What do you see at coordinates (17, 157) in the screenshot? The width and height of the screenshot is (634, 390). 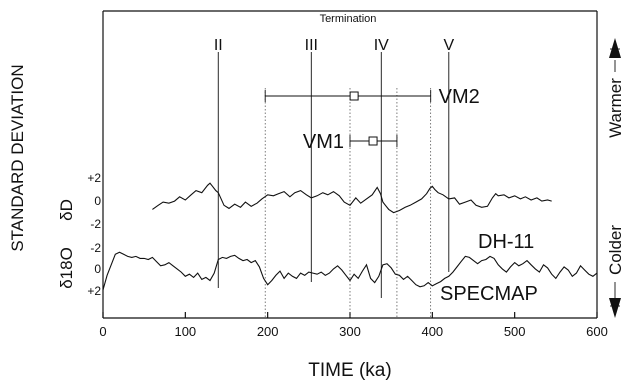 I see `y-axis-label: STANDARD DEVIATION` at bounding box center [17, 157].